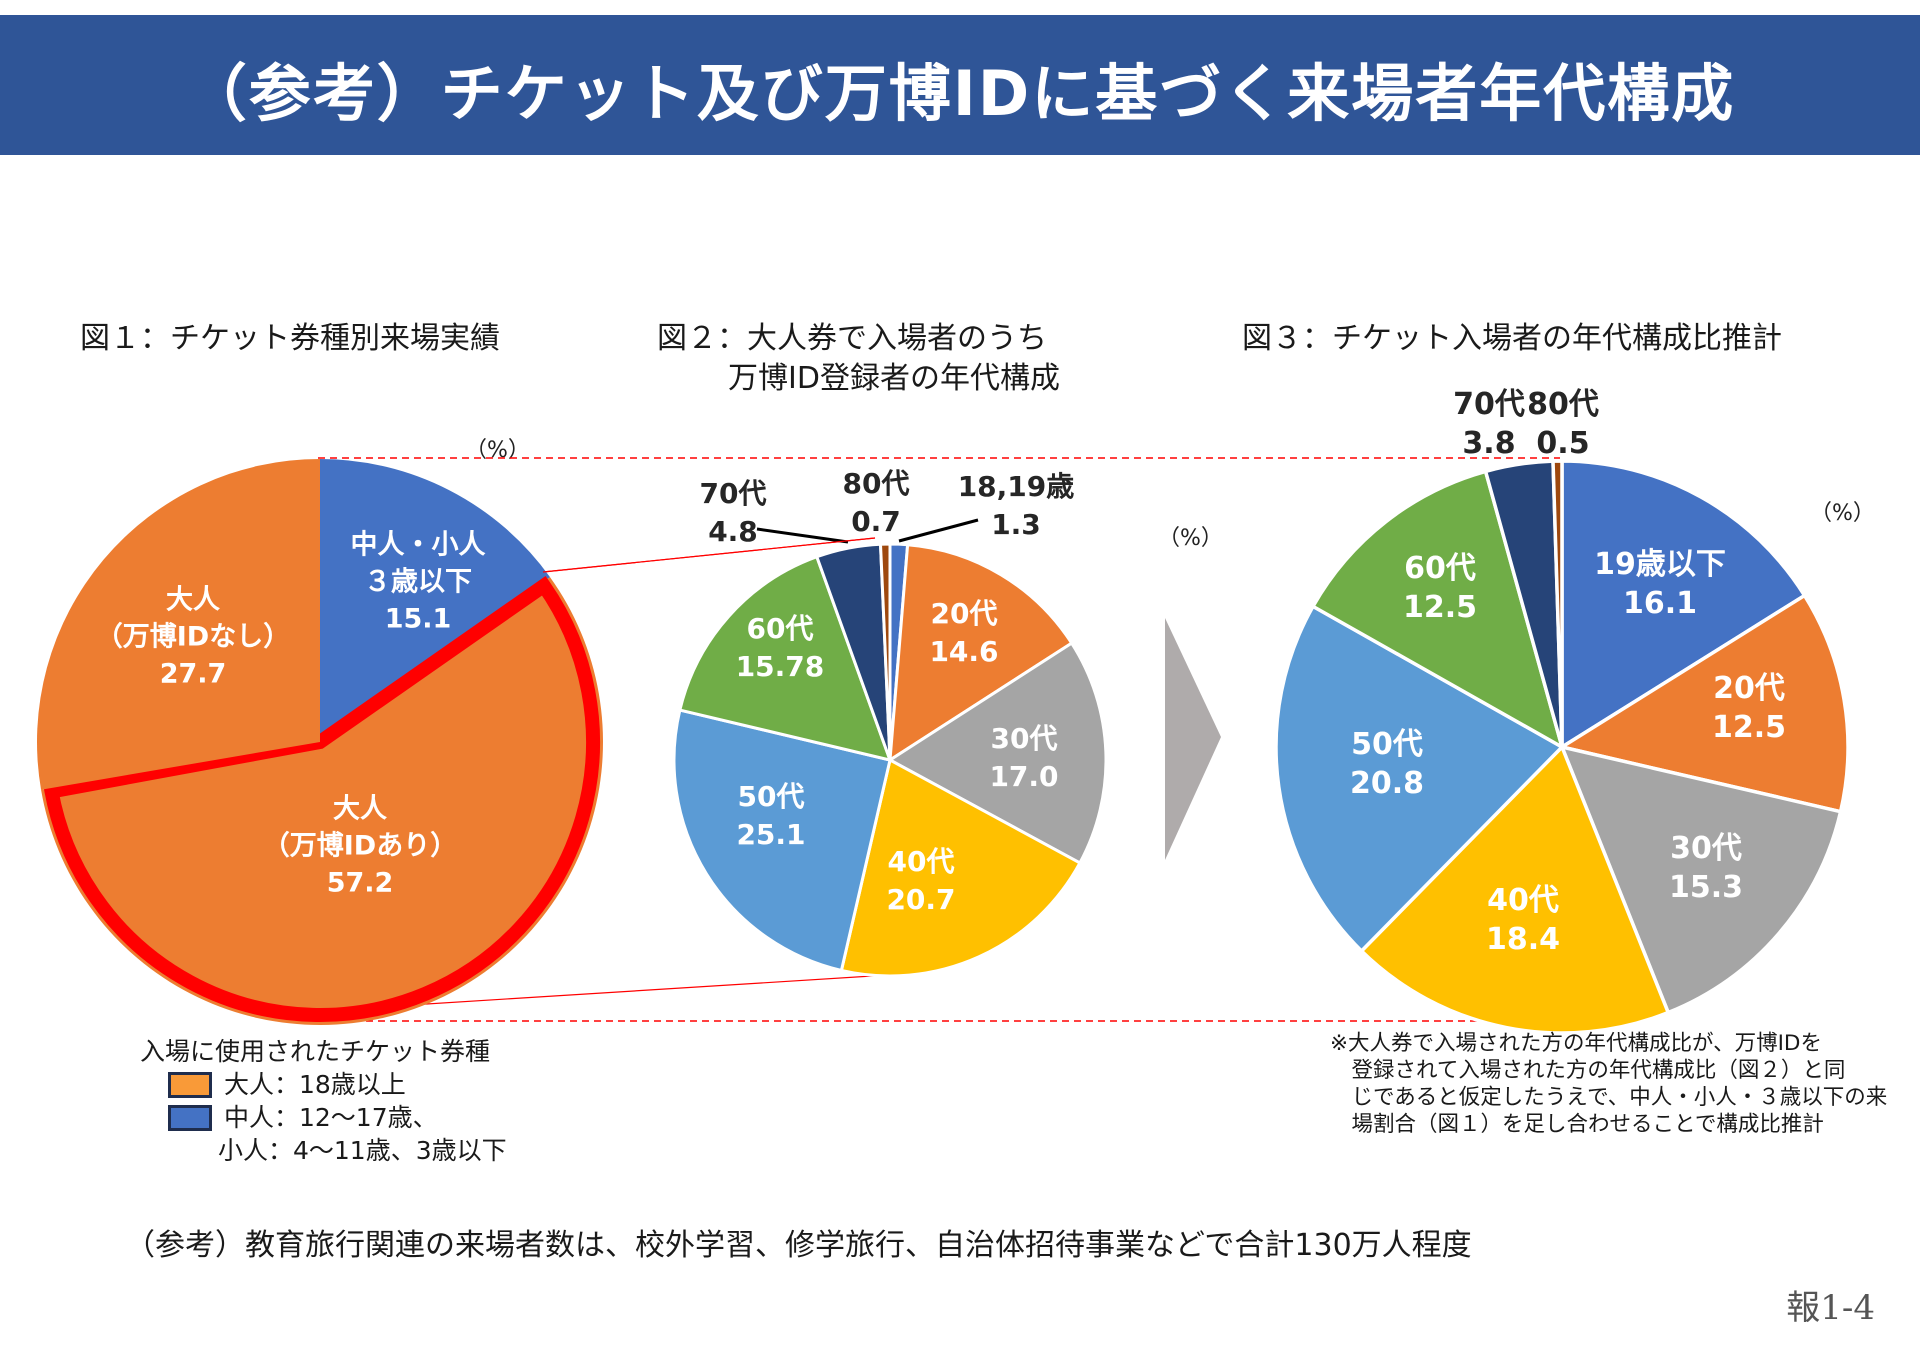  What do you see at coordinates (894, 378) in the screenshot?
I see `fig2-title-line2: 万博ID登録者の年代構成` at bounding box center [894, 378].